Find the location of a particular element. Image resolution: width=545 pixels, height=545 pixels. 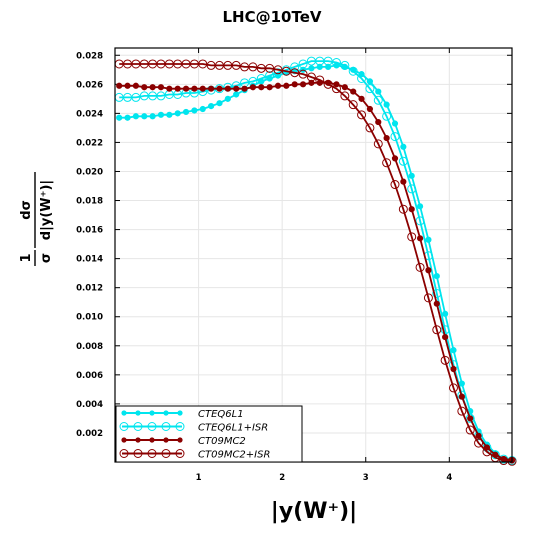

y-label-denominator: d|y(W⁺)| is located at coordinates (46, 210).